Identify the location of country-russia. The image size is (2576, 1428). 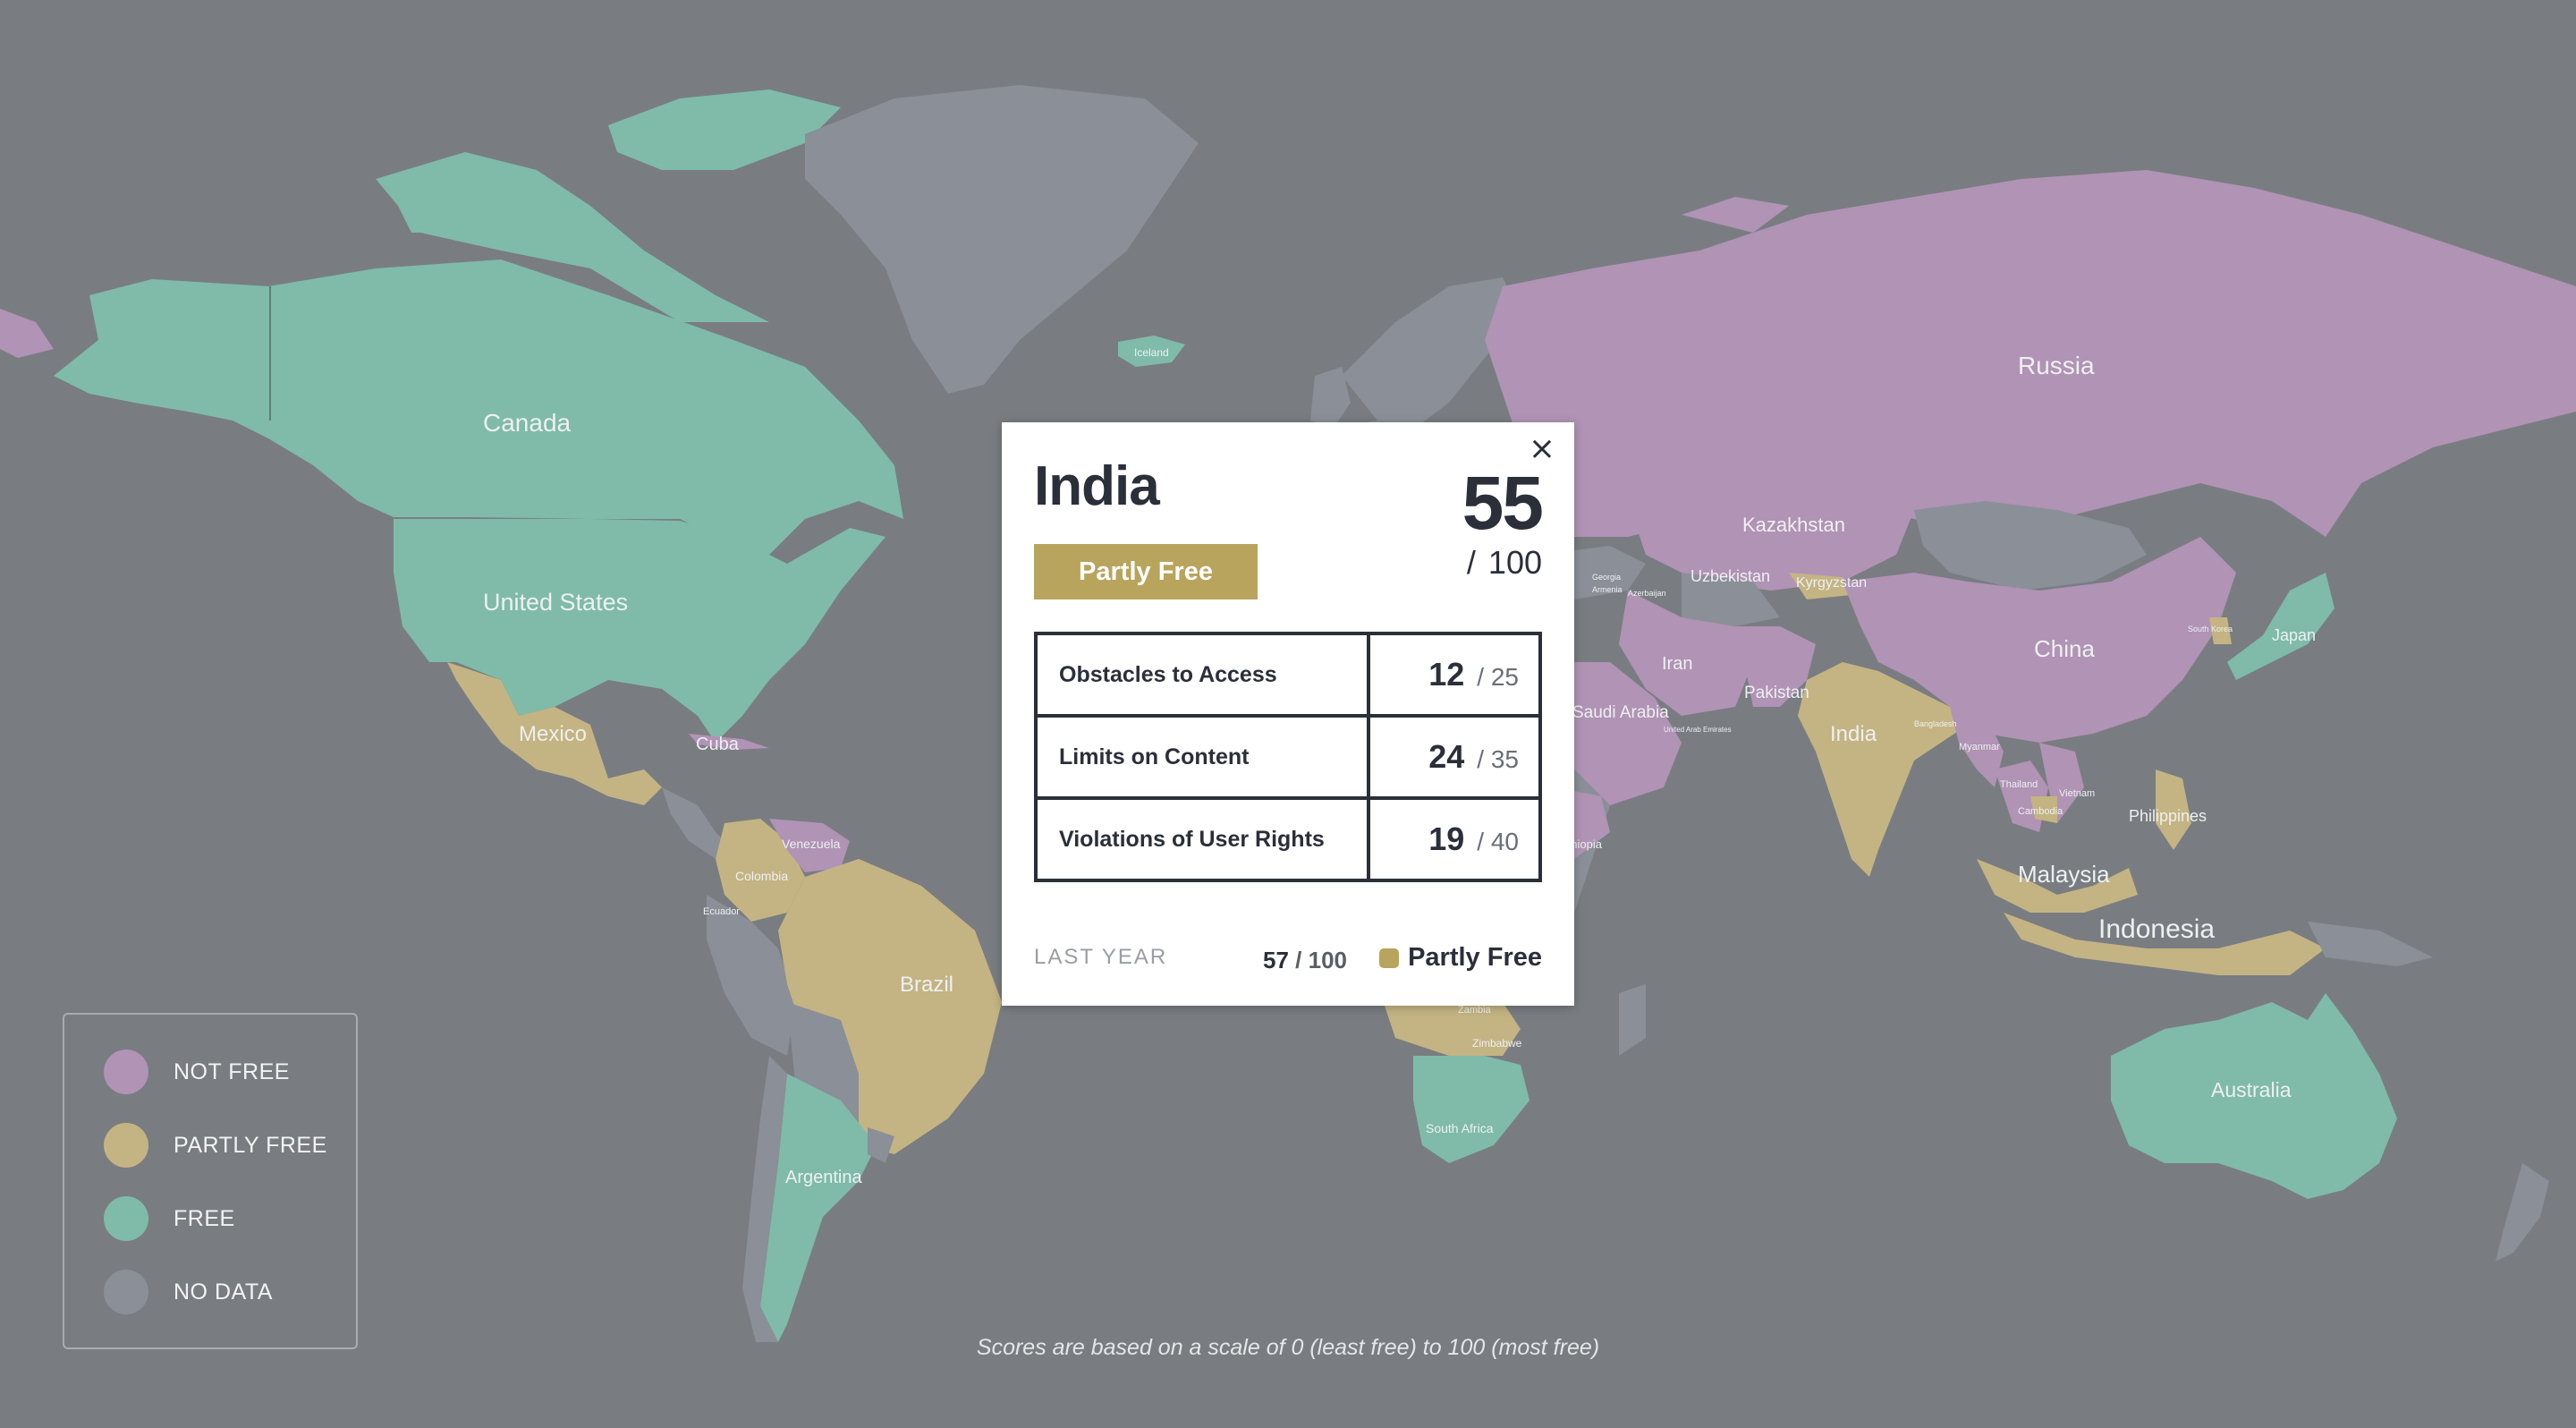
(2030, 354).